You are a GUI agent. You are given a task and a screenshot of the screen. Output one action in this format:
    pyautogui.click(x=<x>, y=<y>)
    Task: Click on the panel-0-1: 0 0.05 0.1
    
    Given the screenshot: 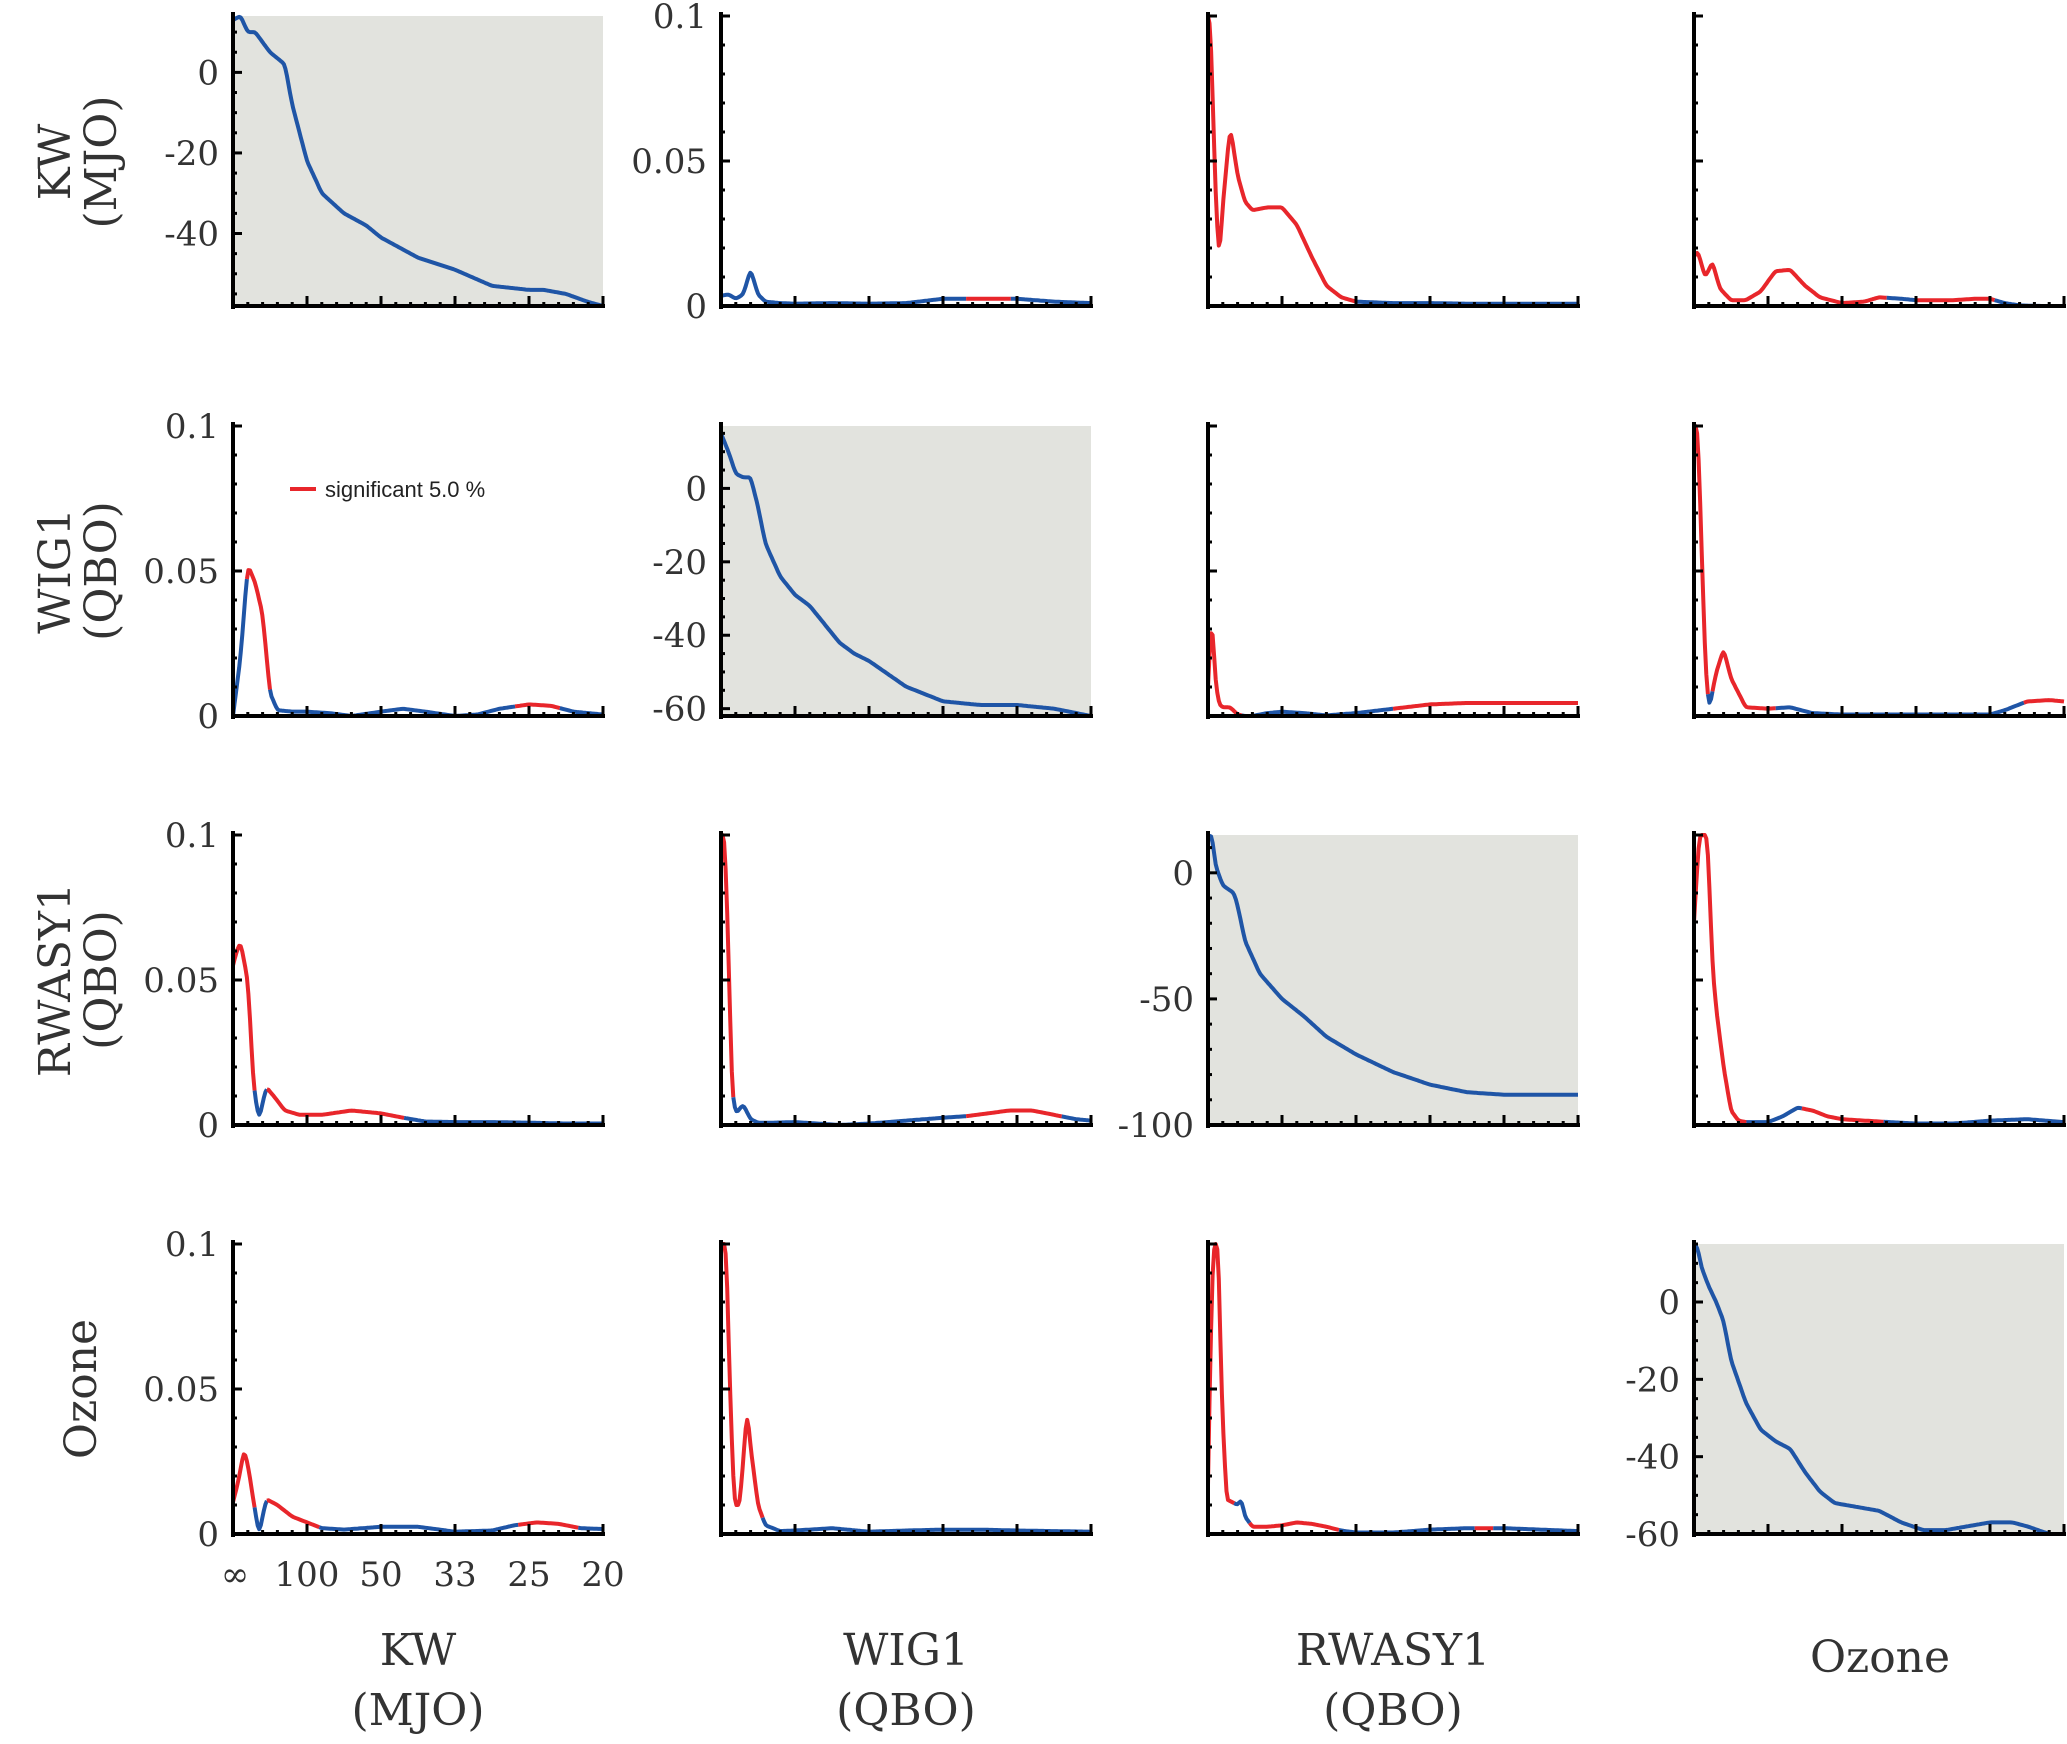 What is the action you would take?
    pyautogui.click(x=862, y=163)
    